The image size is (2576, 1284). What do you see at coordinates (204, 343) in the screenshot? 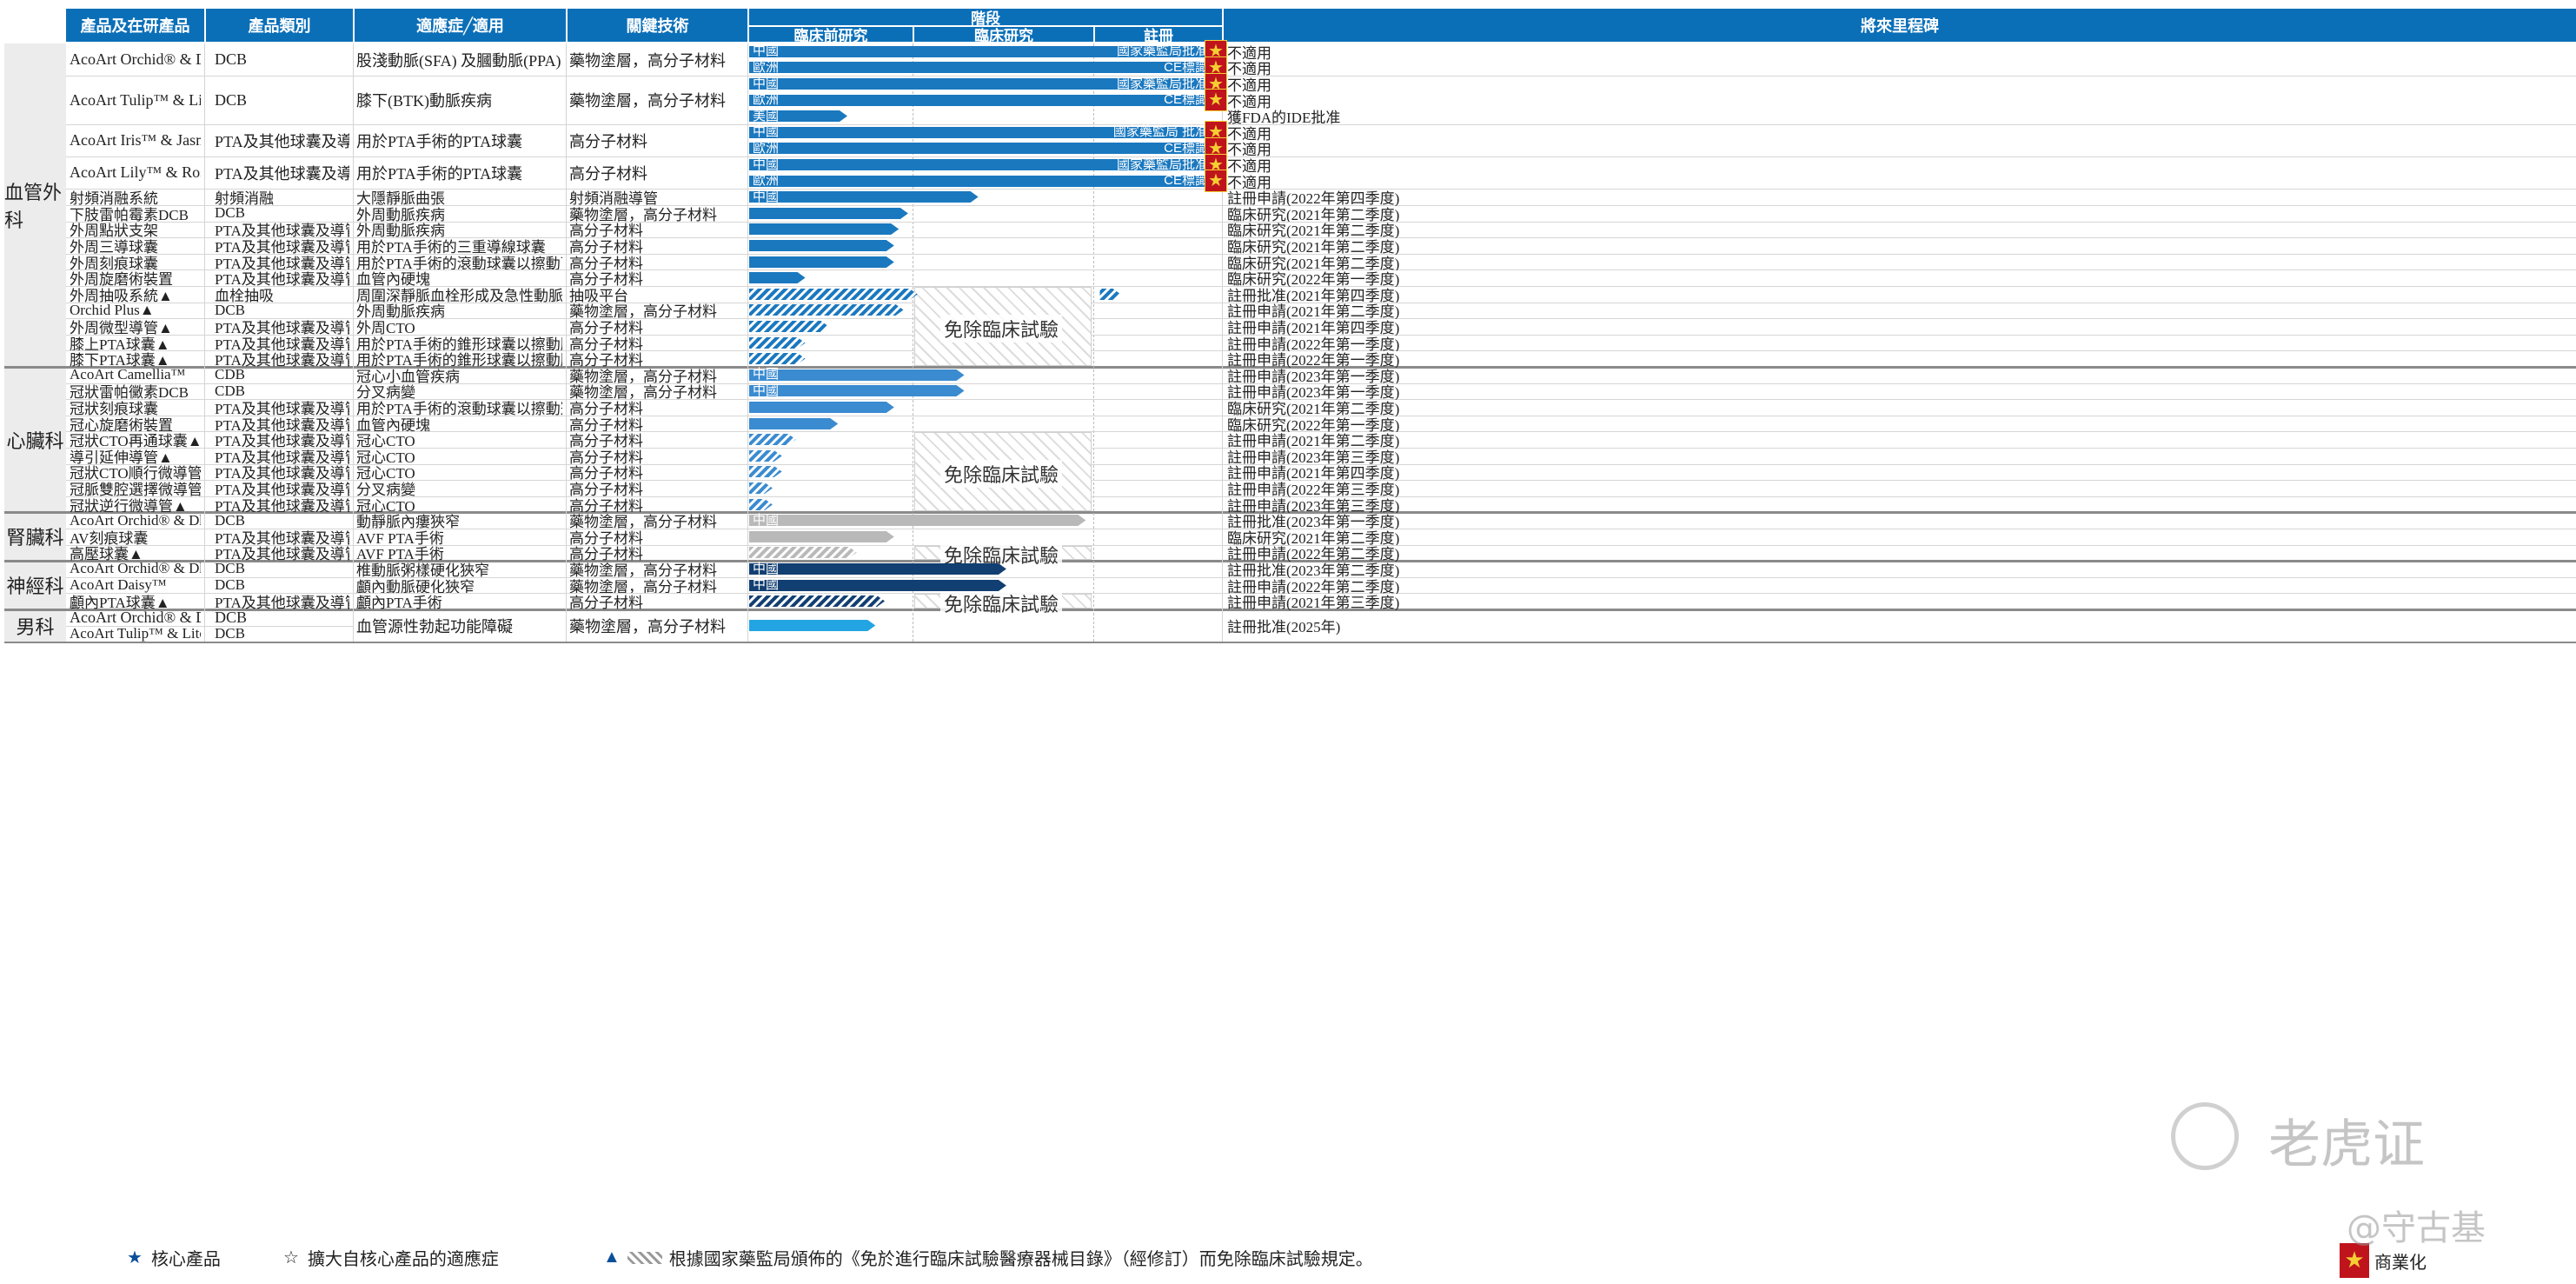
I see `column-divider` at bounding box center [204, 343].